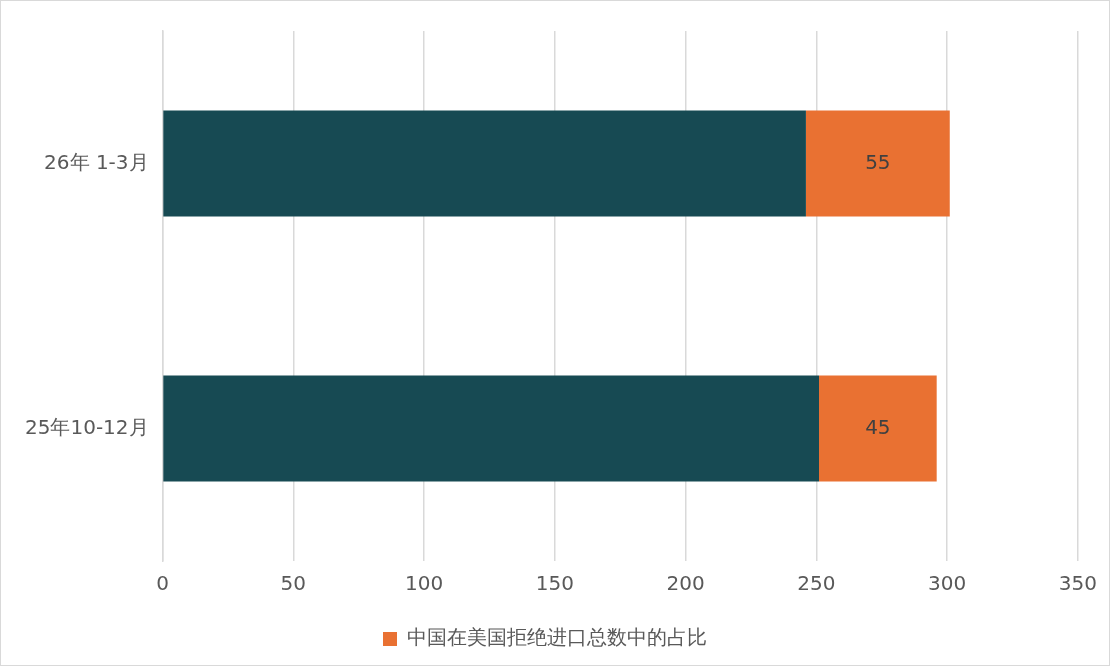 The height and width of the screenshot is (666, 1110). What do you see at coordinates (557, 637) in the screenshot?
I see `legend-label: 中国在美国拒绝进口总数中的占比` at bounding box center [557, 637].